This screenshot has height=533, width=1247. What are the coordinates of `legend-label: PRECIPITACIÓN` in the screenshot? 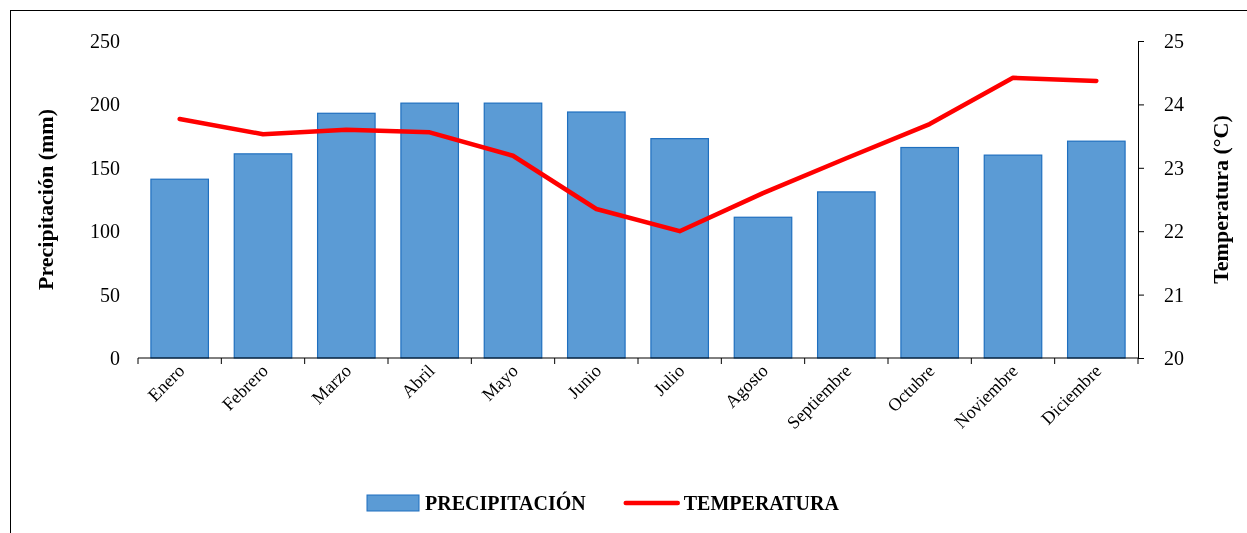 It's located at (506, 502).